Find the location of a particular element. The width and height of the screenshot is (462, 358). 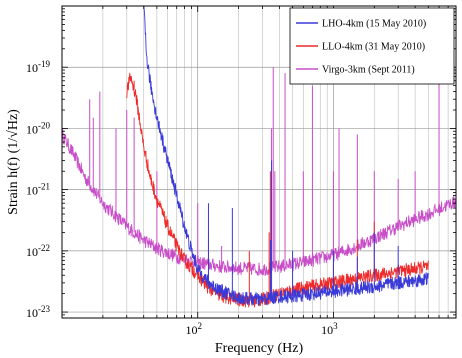

y-tick-exponent: -21 is located at coordinates (44, 187).